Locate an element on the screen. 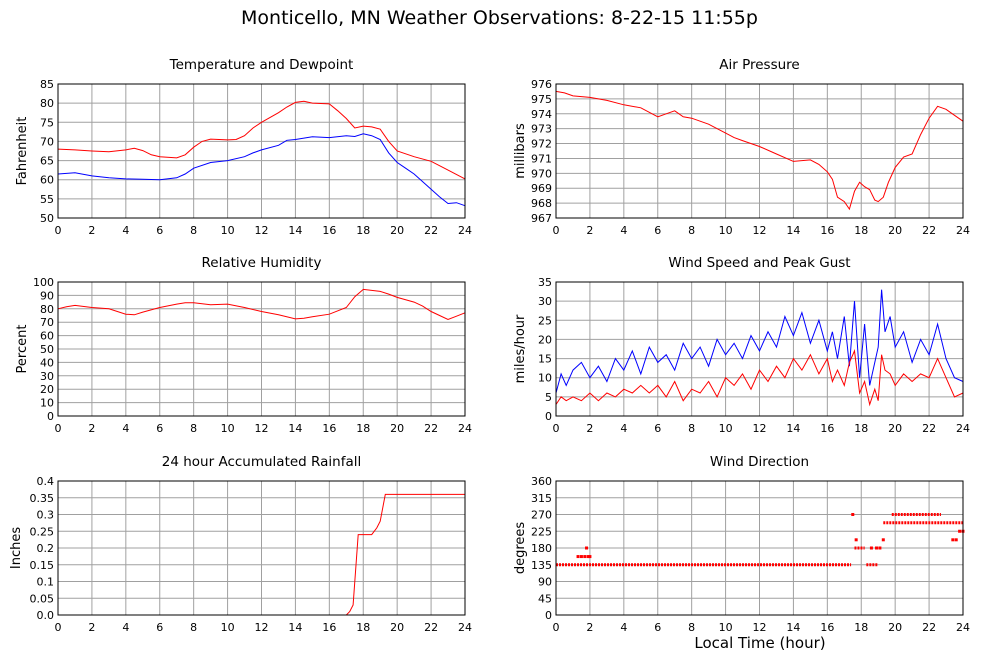 This screenshot has height=659, width=999. y-tick-label: 270 is located at coordinates (541, 515).